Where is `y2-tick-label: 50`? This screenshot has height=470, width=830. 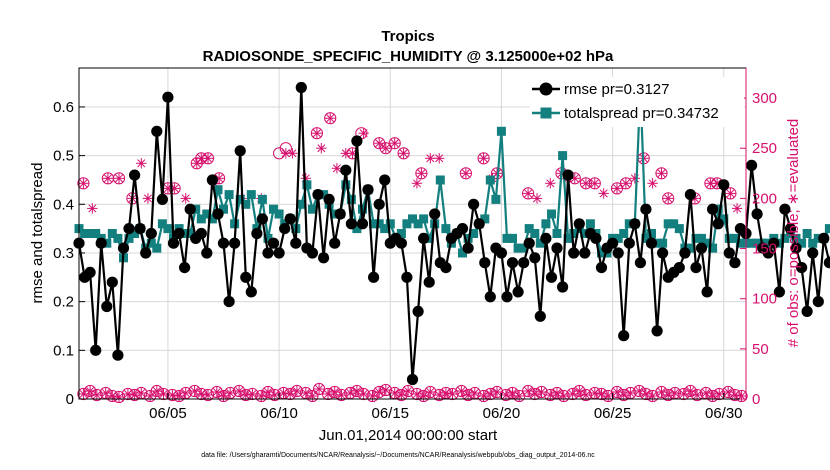 y2-tick-label: 50 is located at coordinates (760, 349).